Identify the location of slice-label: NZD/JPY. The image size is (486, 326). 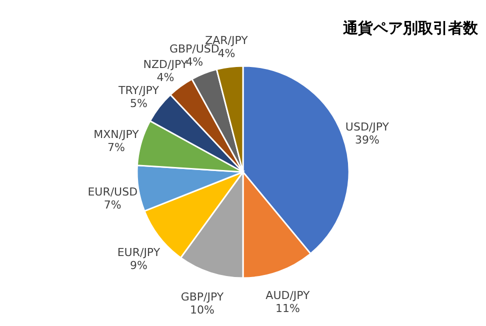
(165, 65).